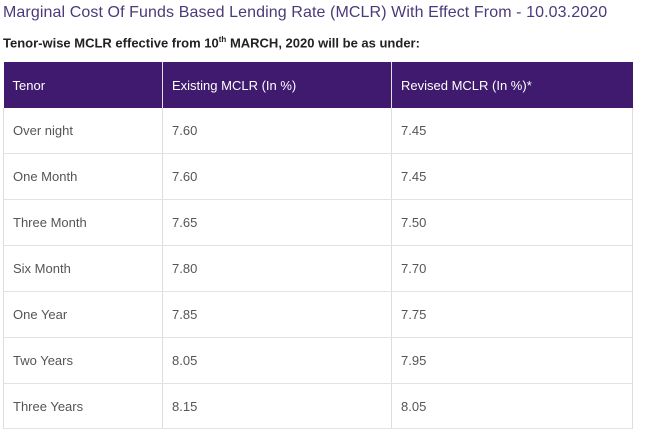  I want to click on existing-rate-cell: 7.80, so click(277, 268).